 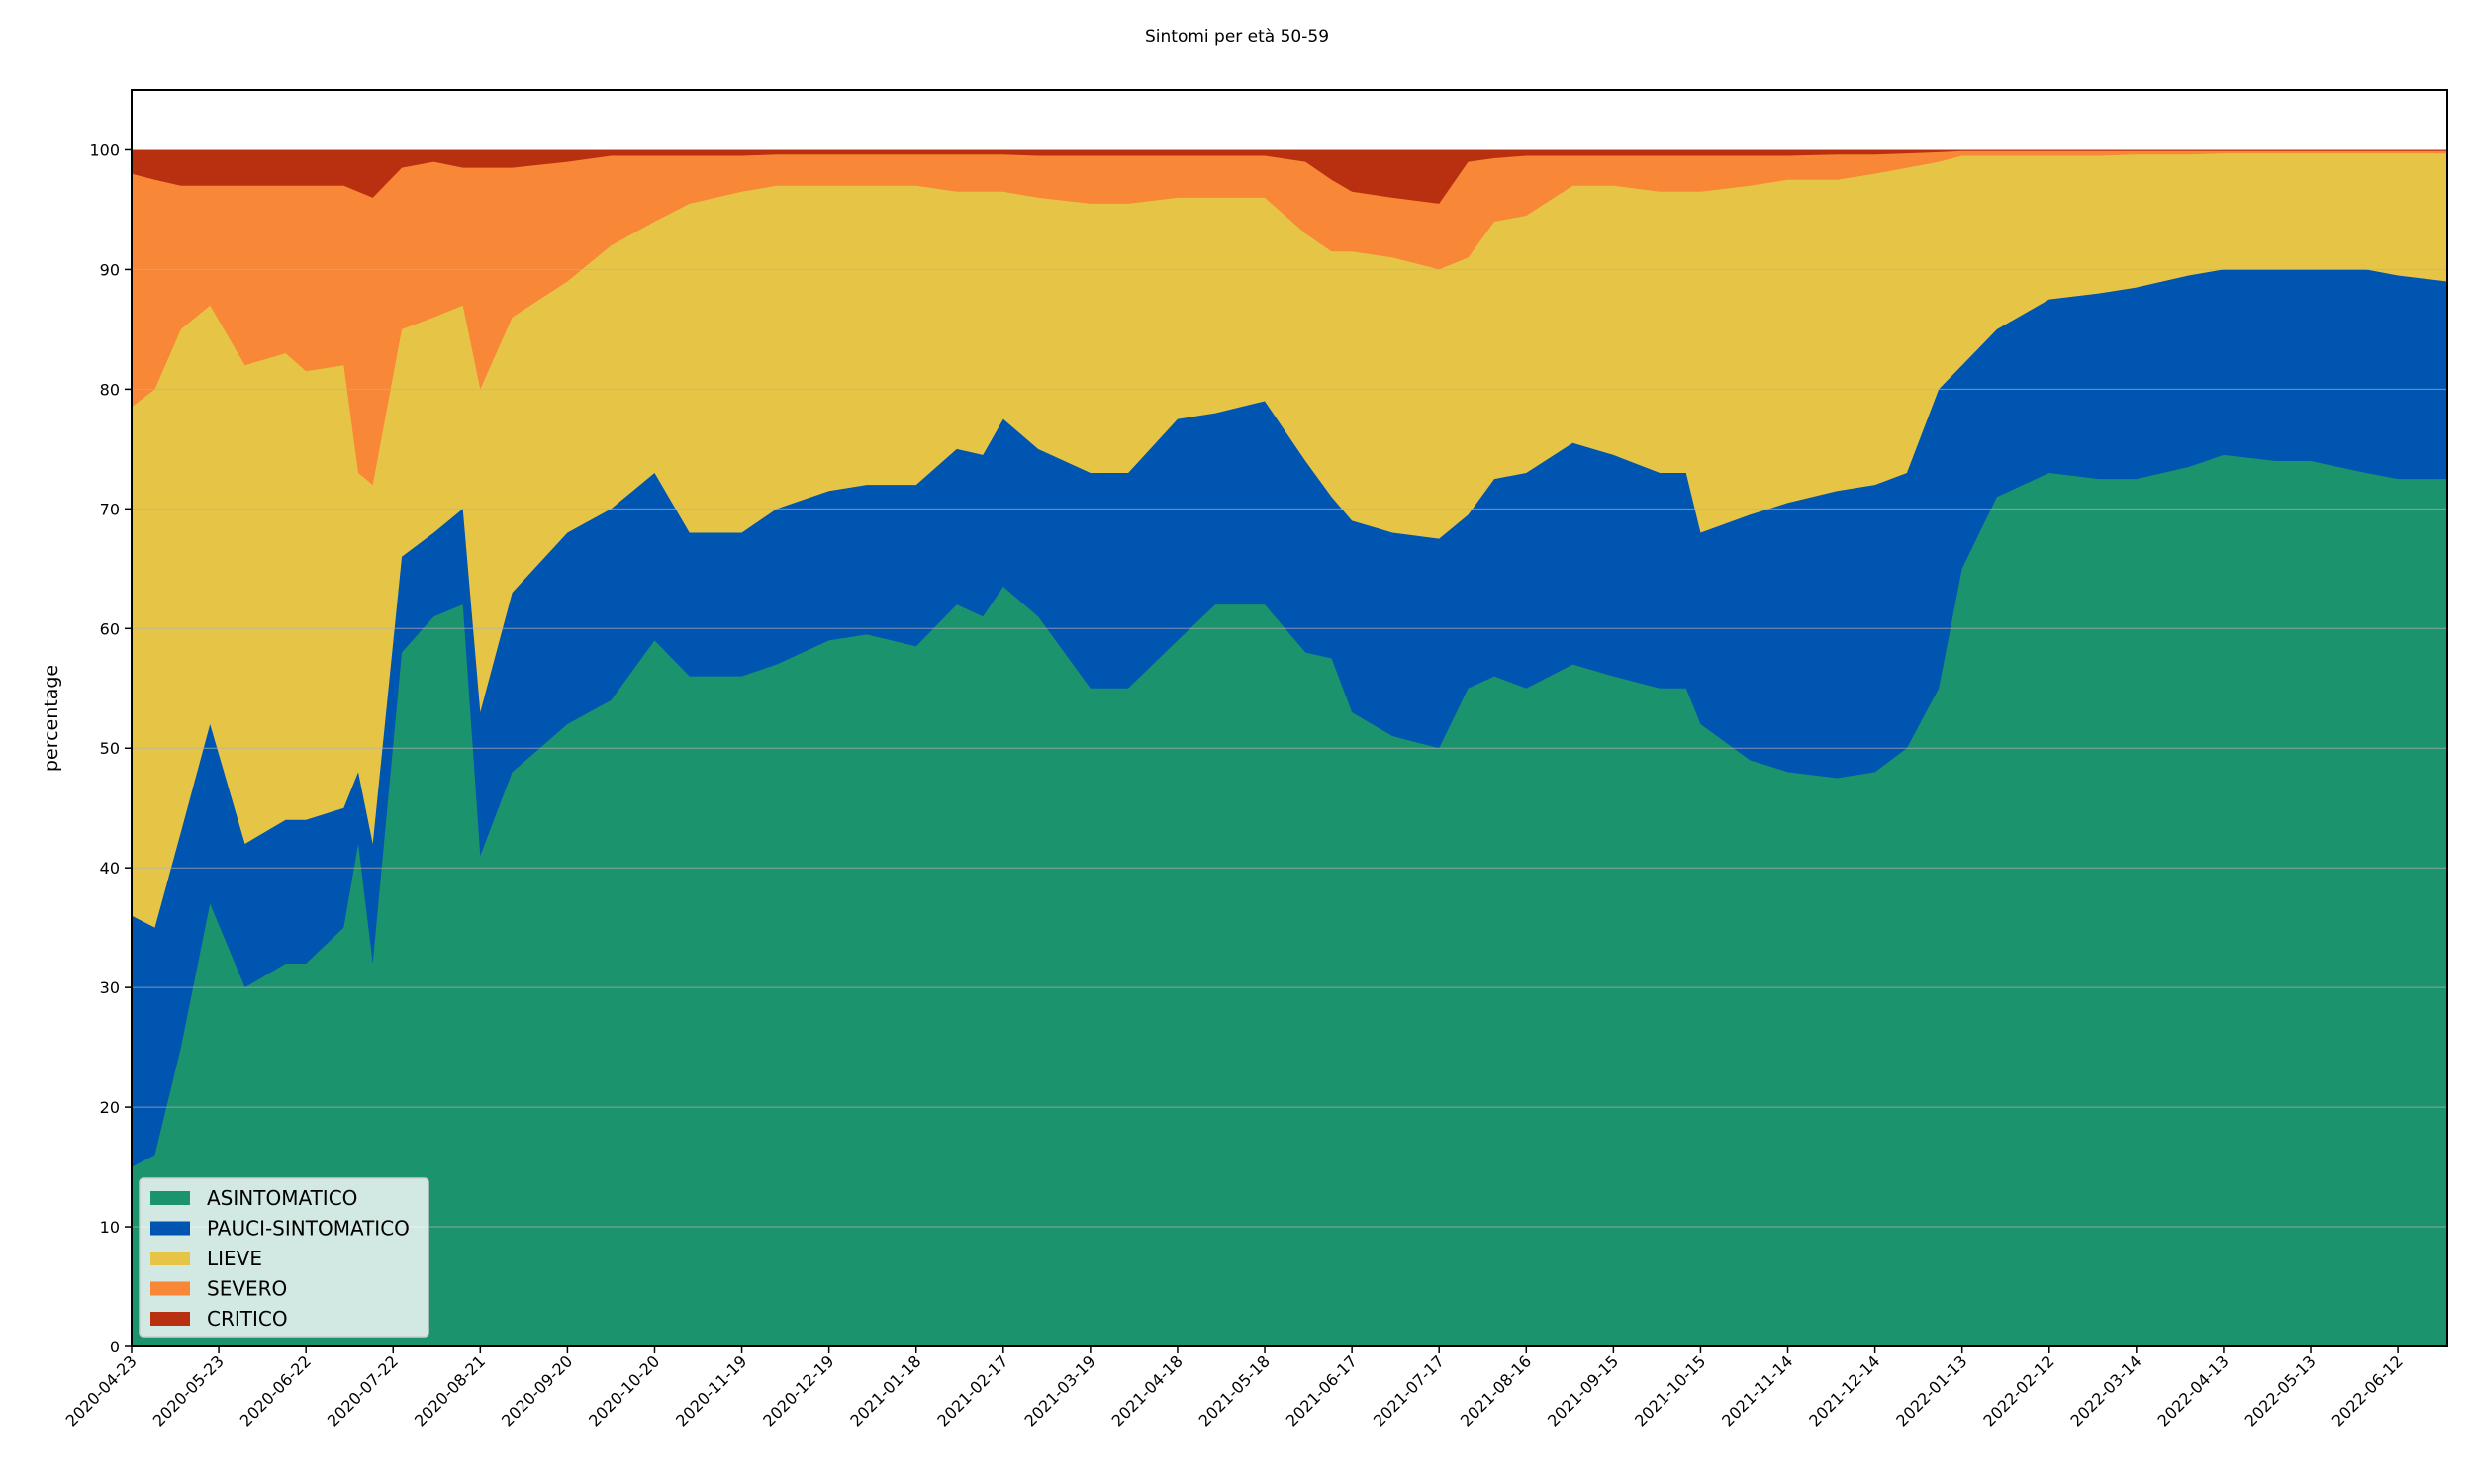 What do you see at coordinates (2105, 1390) in the screenshot?
I see `x-tick-label: 2022-03-14` at bounding box center [2105, 1390].